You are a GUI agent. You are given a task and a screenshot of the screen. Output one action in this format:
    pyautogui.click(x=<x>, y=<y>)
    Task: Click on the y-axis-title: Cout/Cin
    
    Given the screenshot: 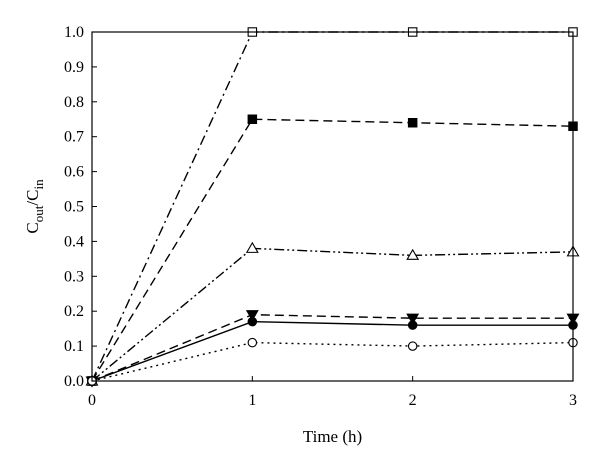 What is the action you would take?
    pyautogui.click(x=34, y=206)
    